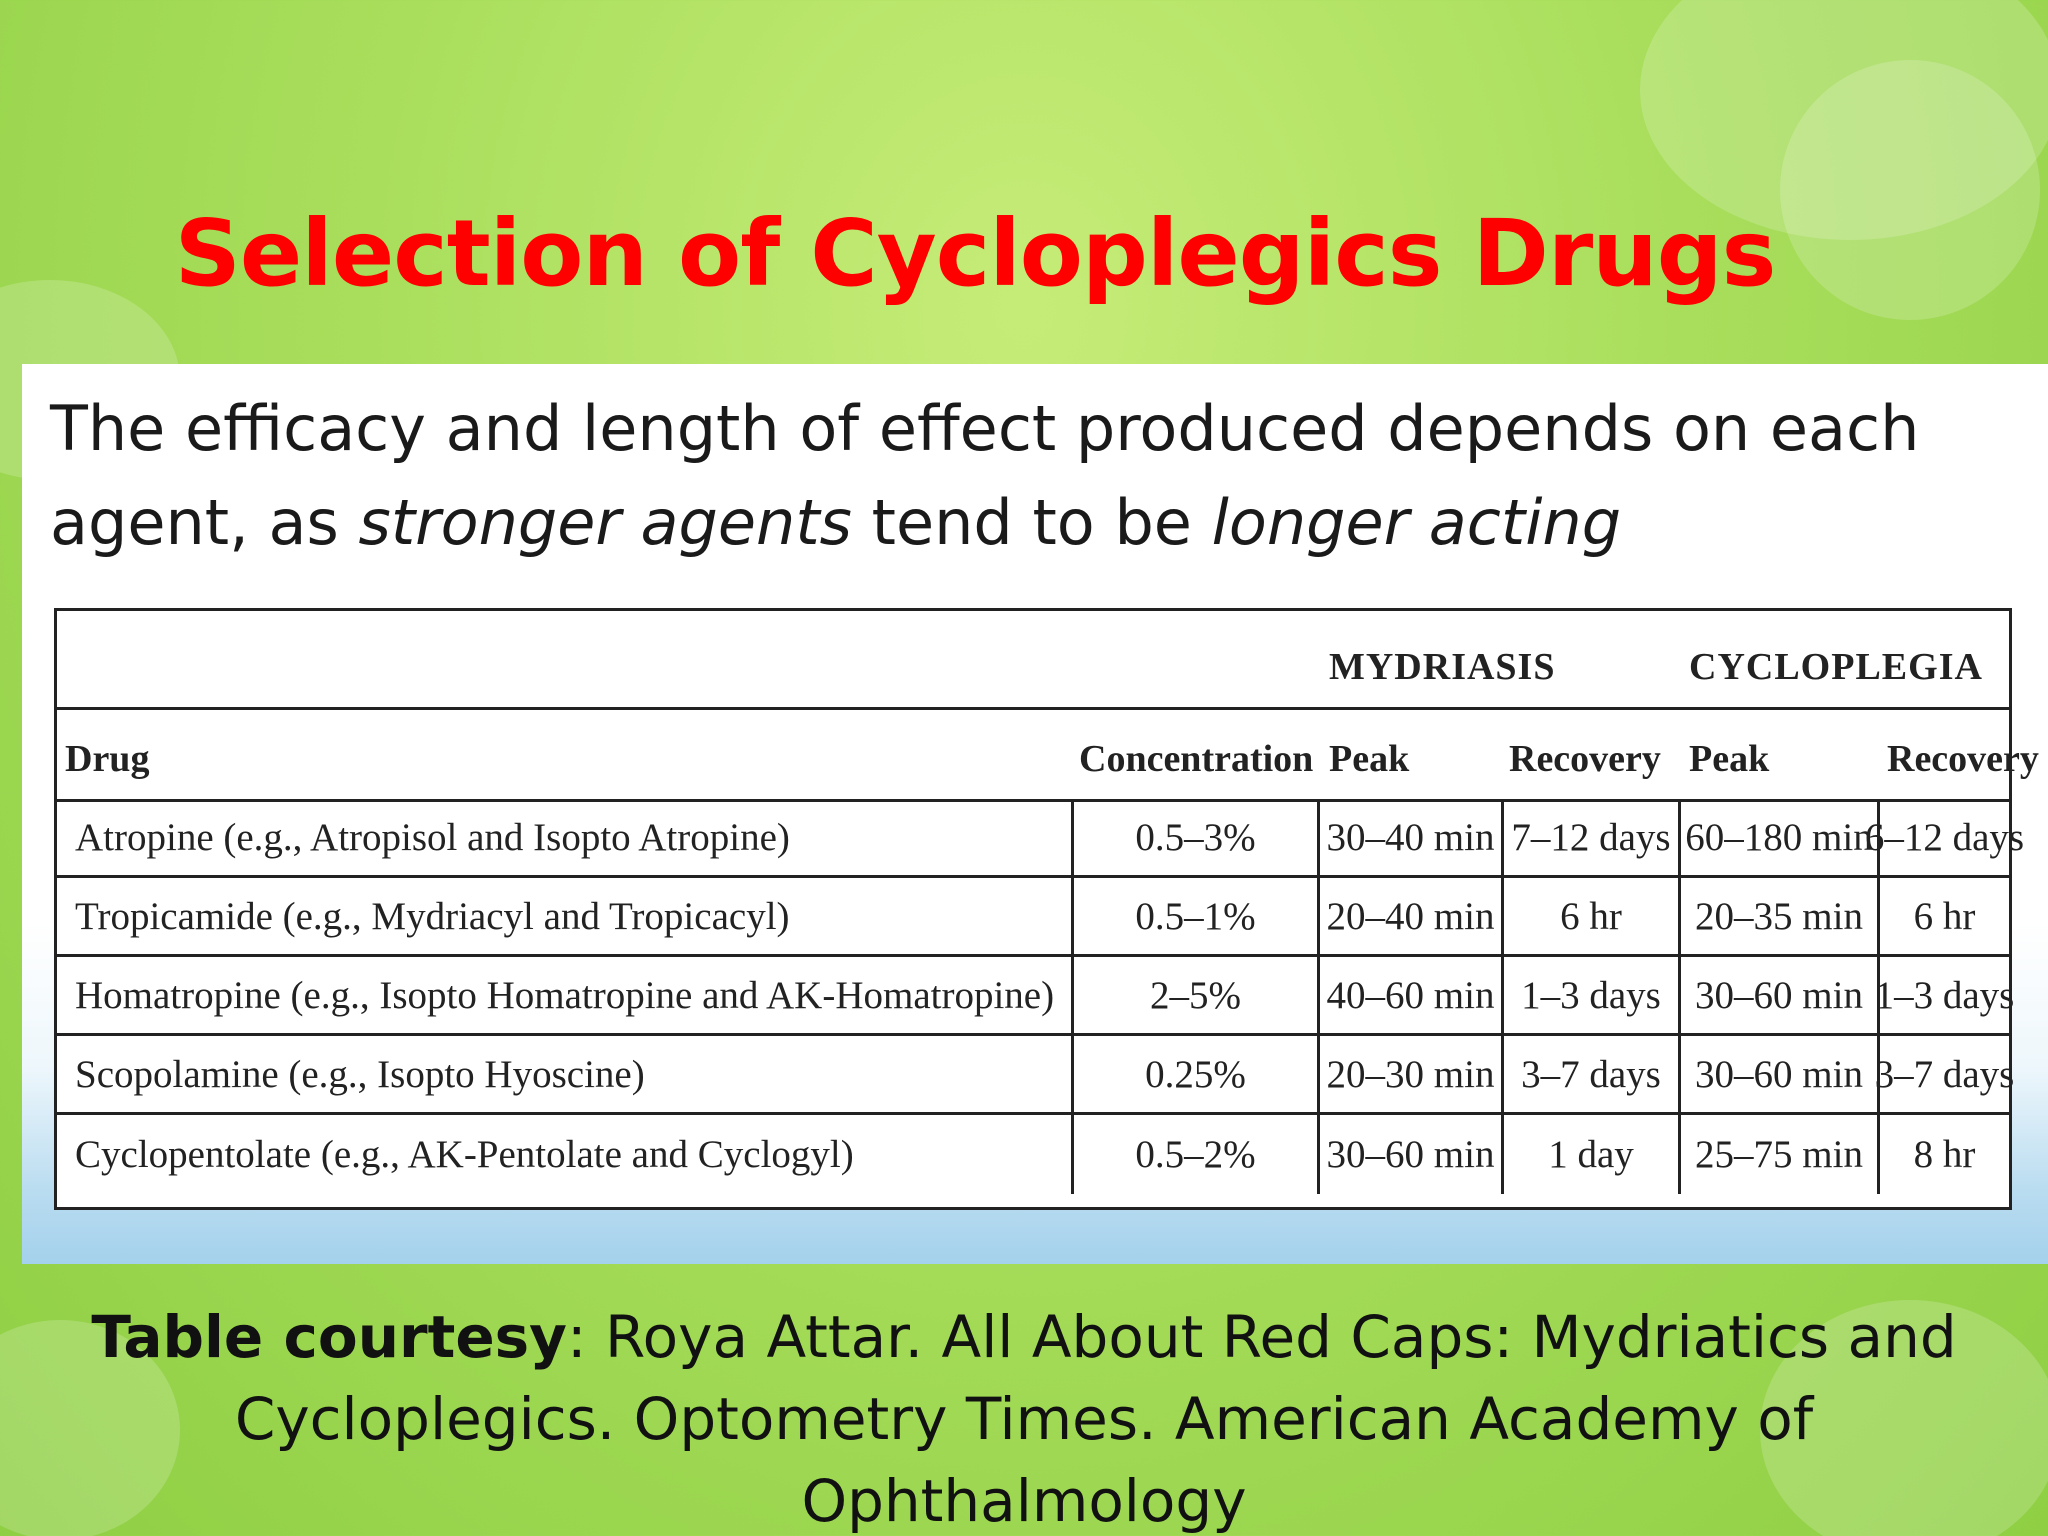 The width and height of the screenshot is (2048, 1536). Describe the element at coordinates (1943, 1154) in the screenshot. I see `cell-cycloplegia-recovery: 8 hr` at that location.